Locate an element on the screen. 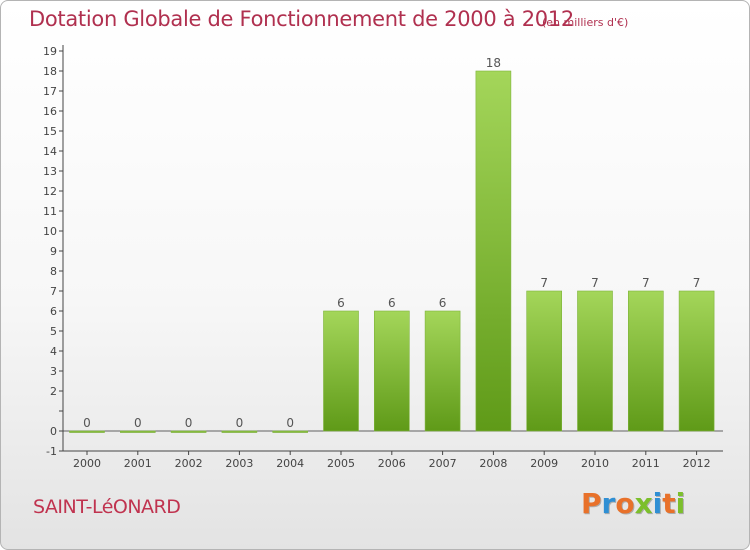 The image size is (750, 550). bar-2002 is located at coordinates (188, 431).